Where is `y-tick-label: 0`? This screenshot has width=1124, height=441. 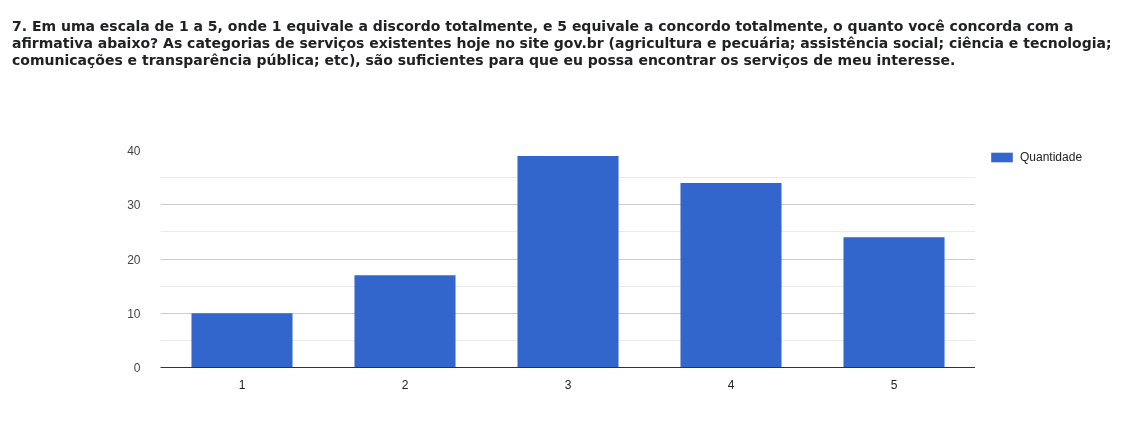 y-tick-label: 0 is located at coordinates (137, 368).